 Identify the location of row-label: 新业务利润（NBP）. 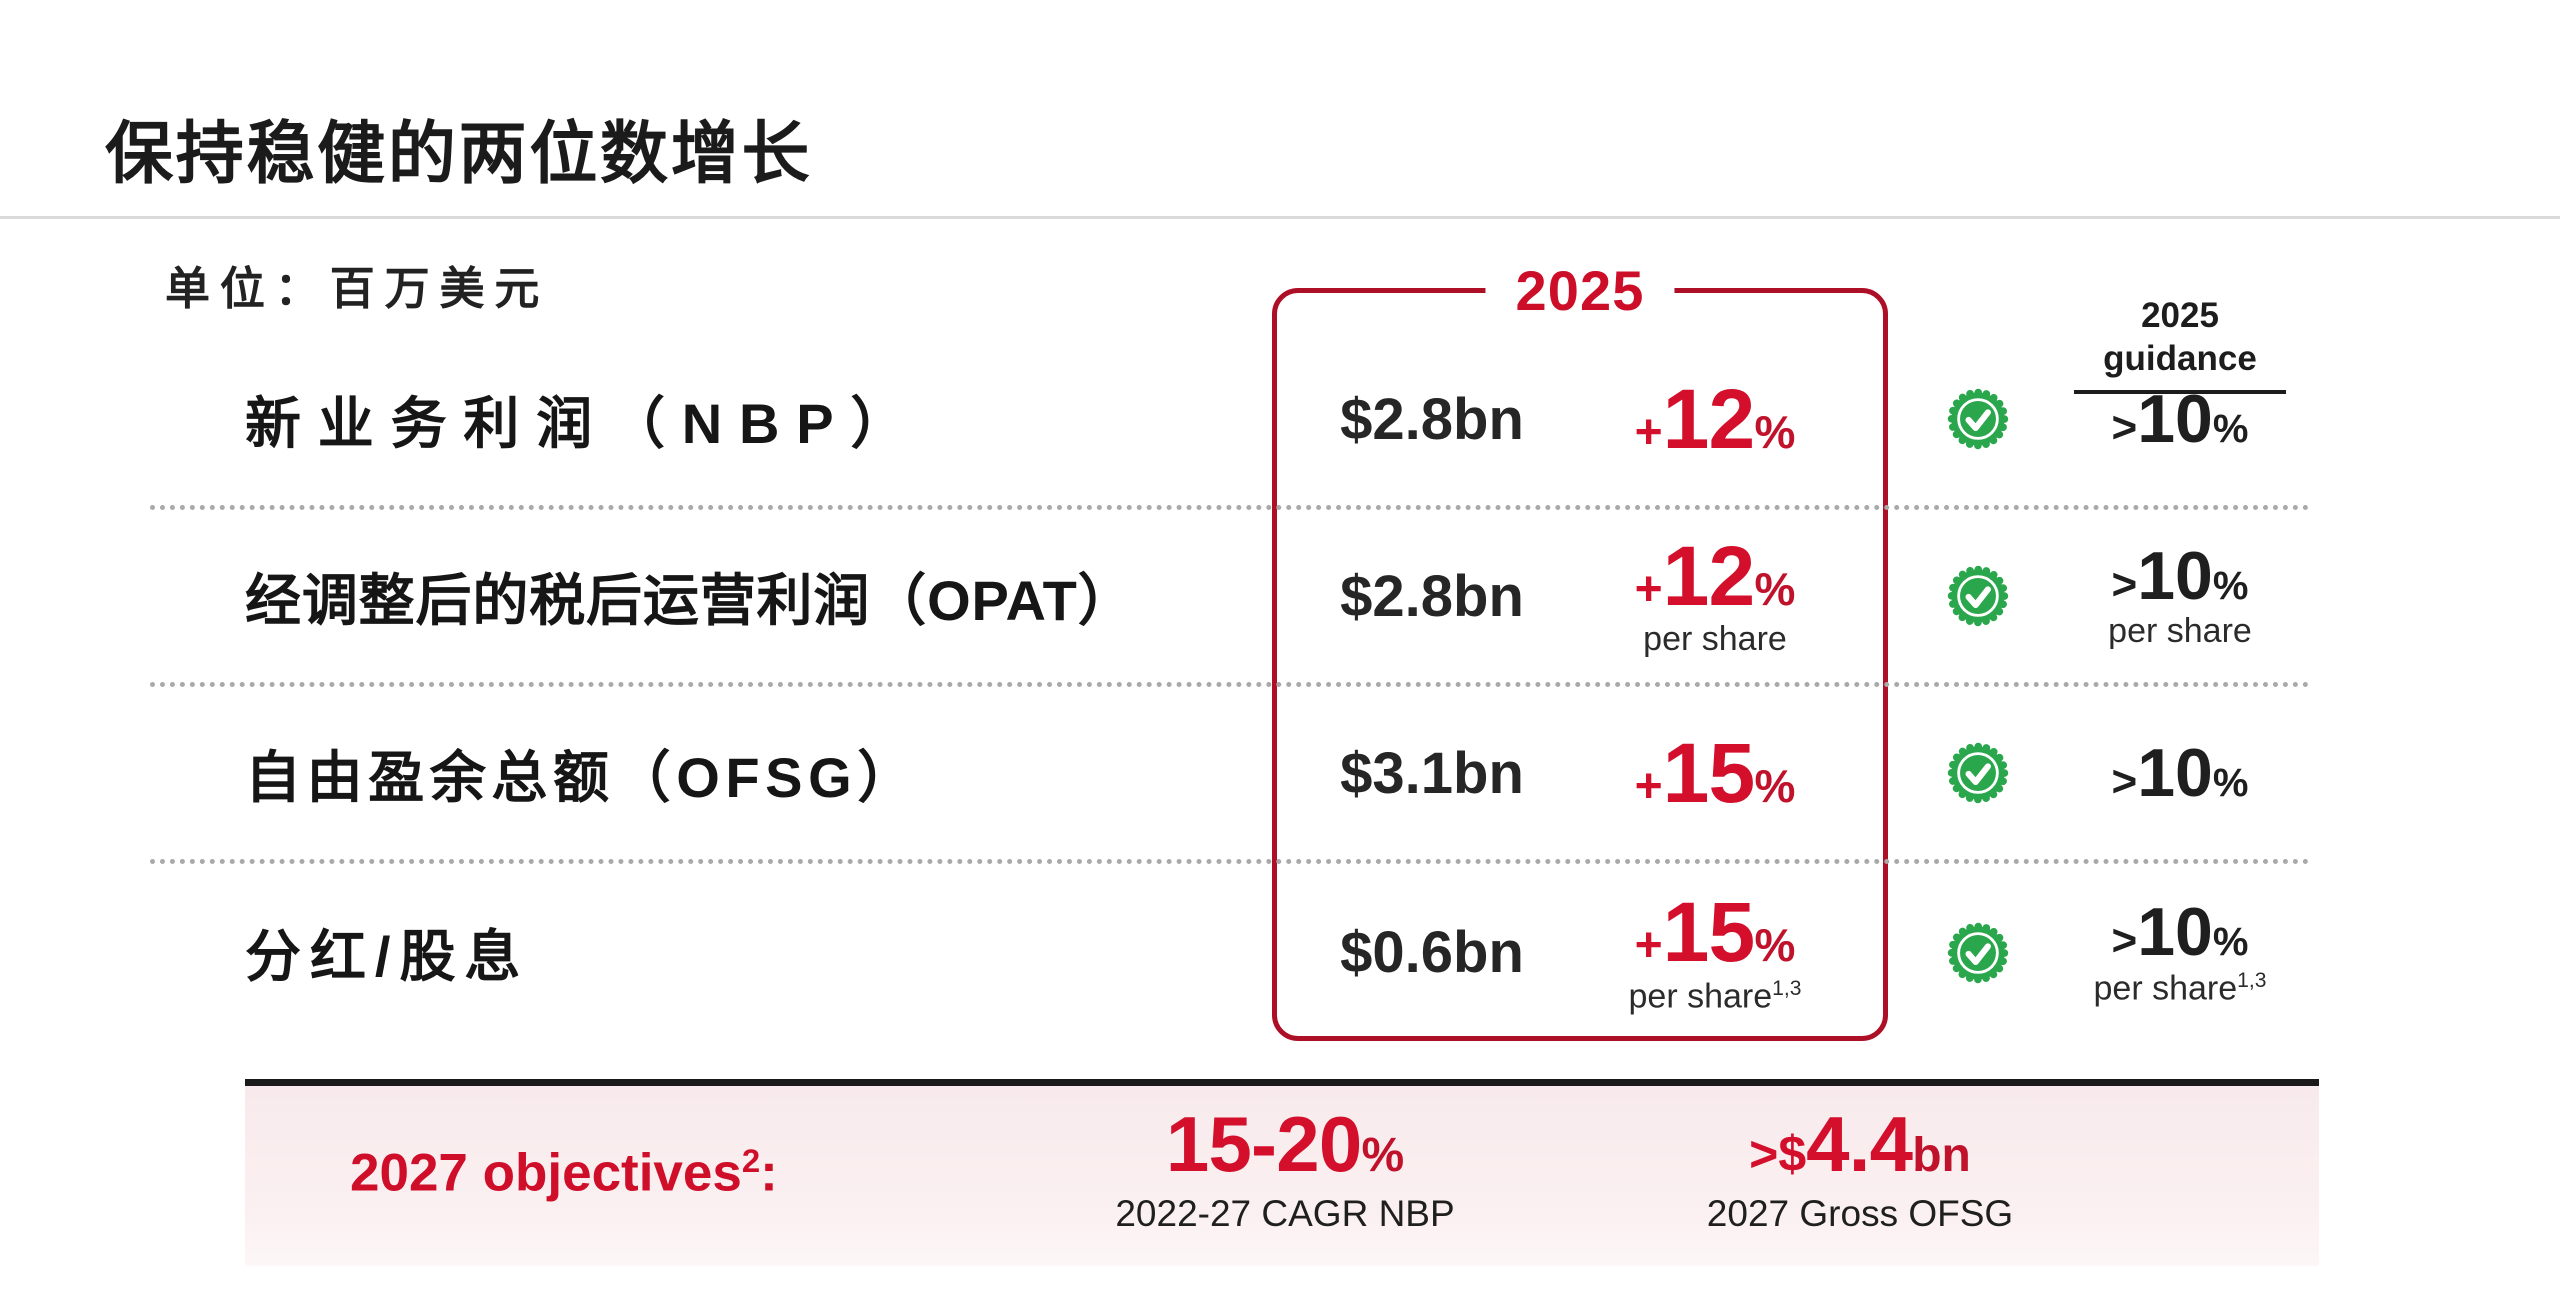
(584, 423).